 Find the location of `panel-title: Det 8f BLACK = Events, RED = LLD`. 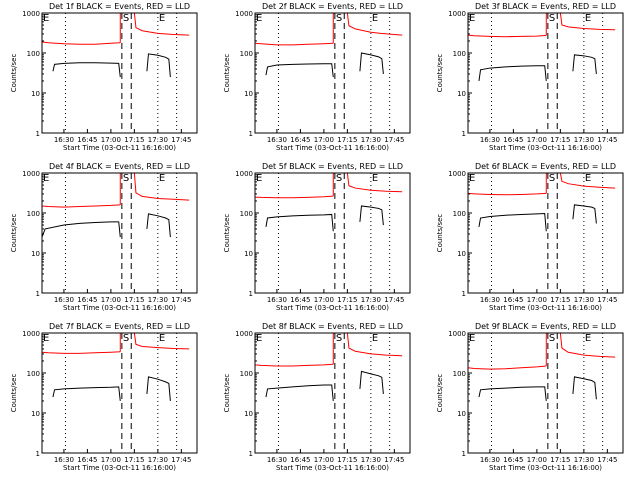

panel-title: Det 8f BLACK = Events, RED = LLD is located at coordinates (332, 326).